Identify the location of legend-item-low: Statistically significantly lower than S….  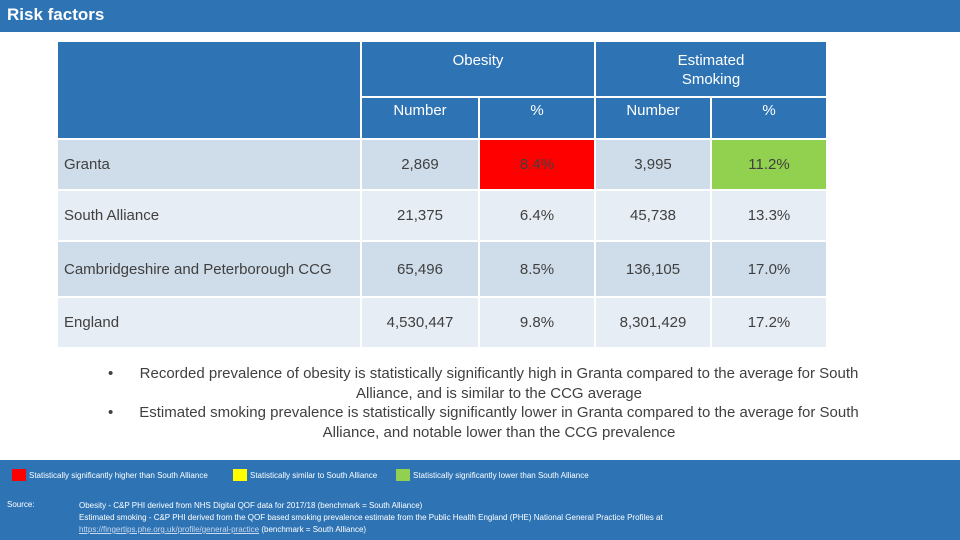
(492, 475).